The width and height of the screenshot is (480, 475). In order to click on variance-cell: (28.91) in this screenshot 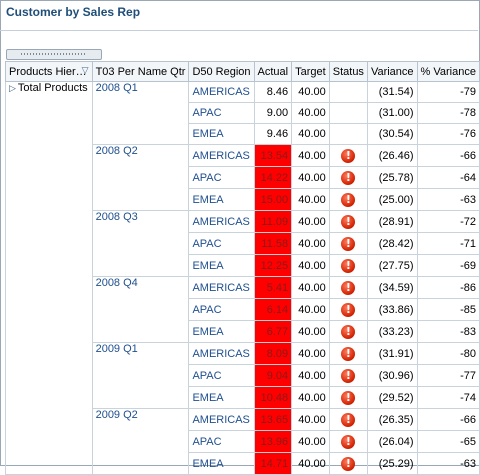, I will do `click(392, 221)`.